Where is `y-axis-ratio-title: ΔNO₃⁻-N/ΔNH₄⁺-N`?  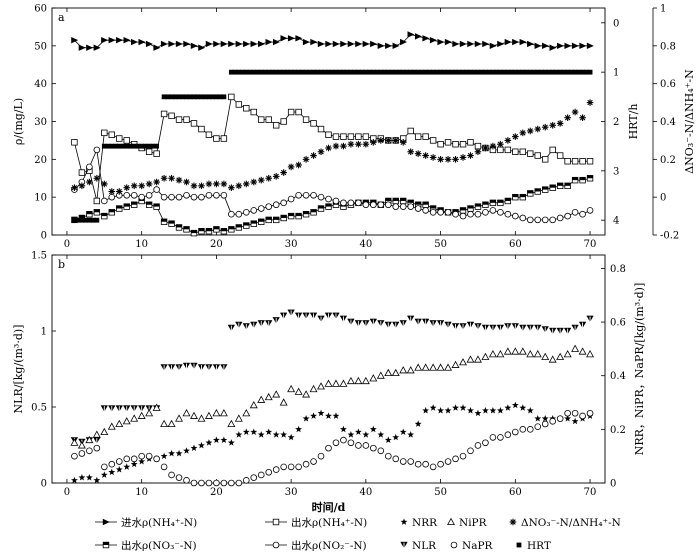
y-axis-ratio-title: ΔNO₃⁻-N/ΔNH₄⁺-N is located at coordinates (689, 121).